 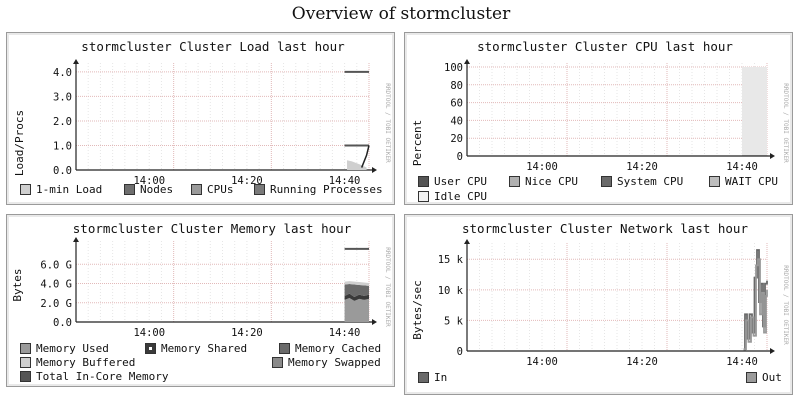 What do you see at coordinates (212, 228) in the screenshot?
I see `memory-chart-title: stormcluster Cluster Memory last hour` at bounding box center [212, 228].